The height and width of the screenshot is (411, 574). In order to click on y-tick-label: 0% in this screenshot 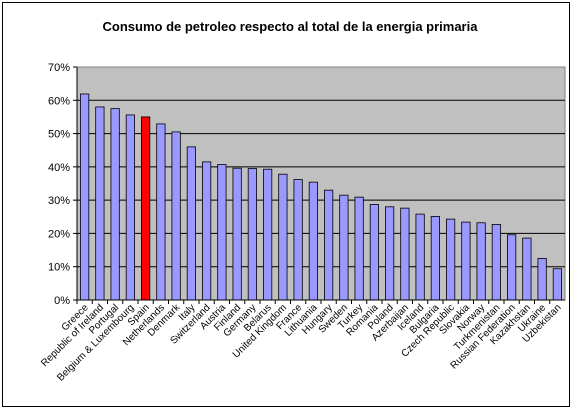, I will do `click(62, 301)`.